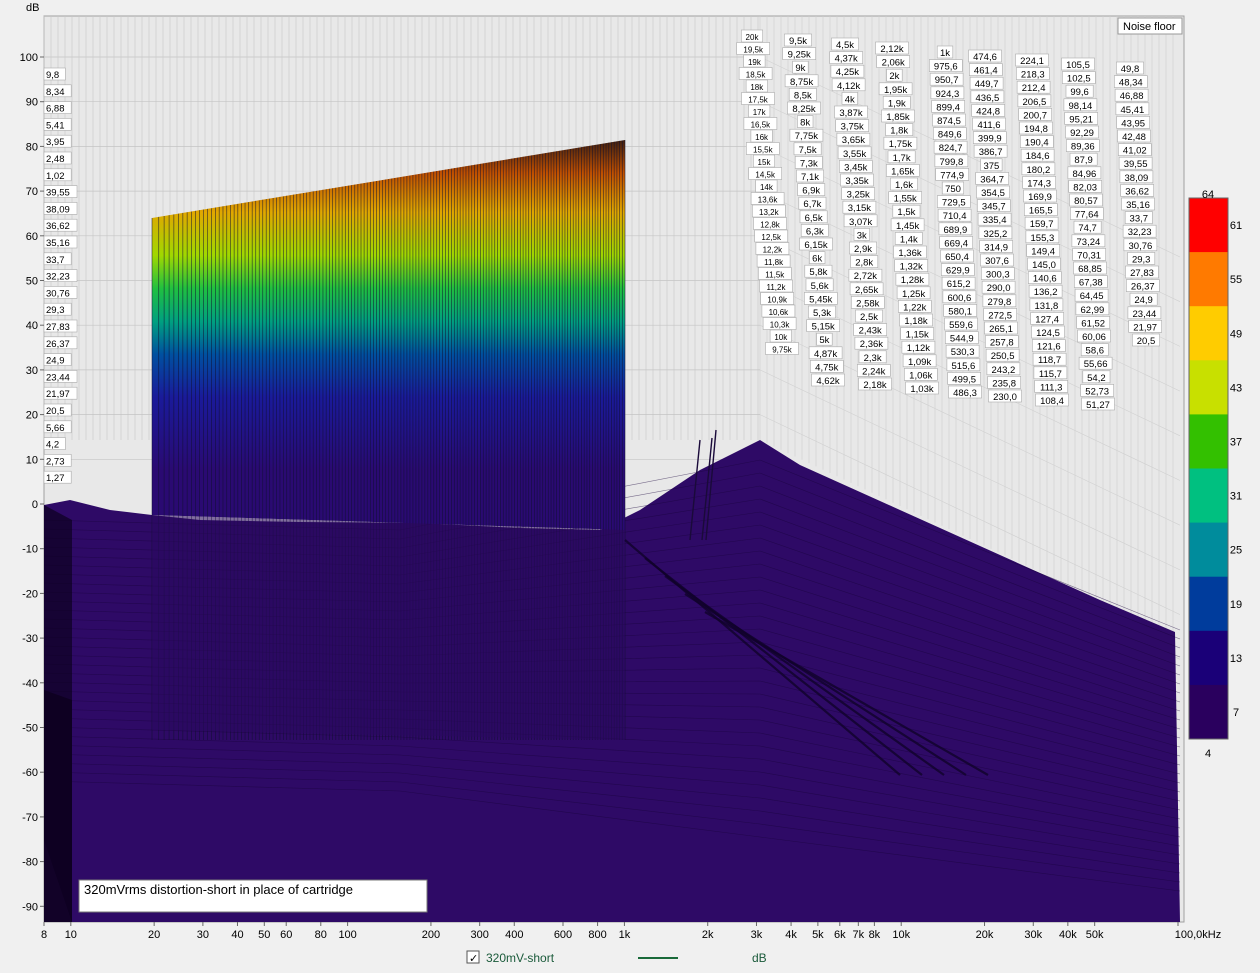 The height and width of the screenshot is (973, 1260). Describe the element at coordinates (862, 235) in the screenshot. I see `svg-text: 3k` at that location.